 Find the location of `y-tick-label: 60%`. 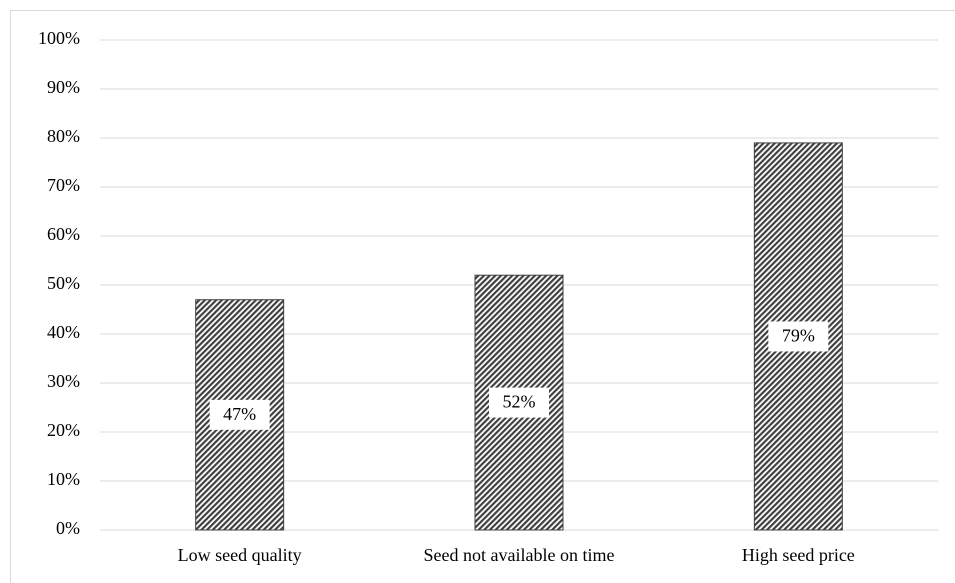

y-tick-label: 60% is located at coordinates (63, 234).